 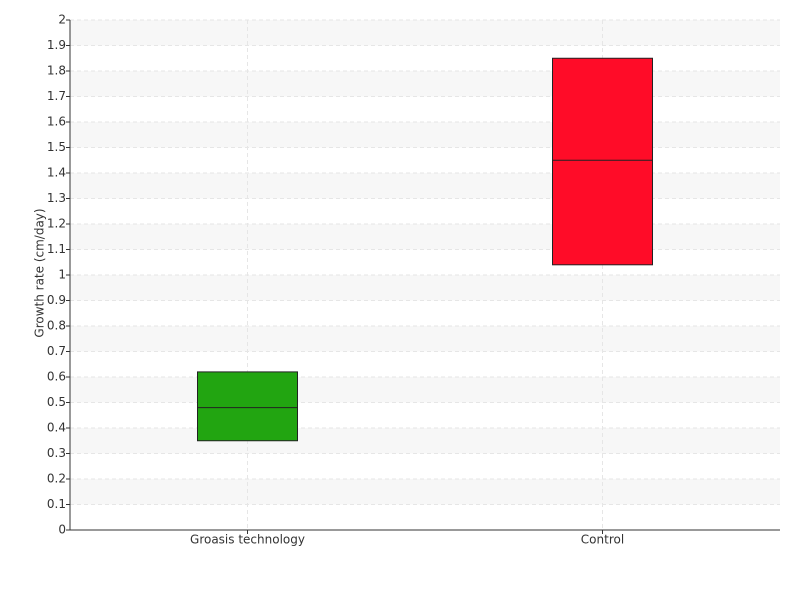 I want to click on y-tick-label: 1.6, so click(x=56, y=122).